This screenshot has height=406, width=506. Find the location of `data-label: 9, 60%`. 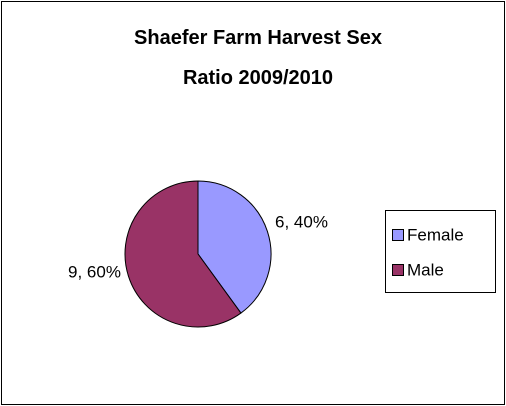

data-label: 9, 60% is located at coordinates (94, 272).